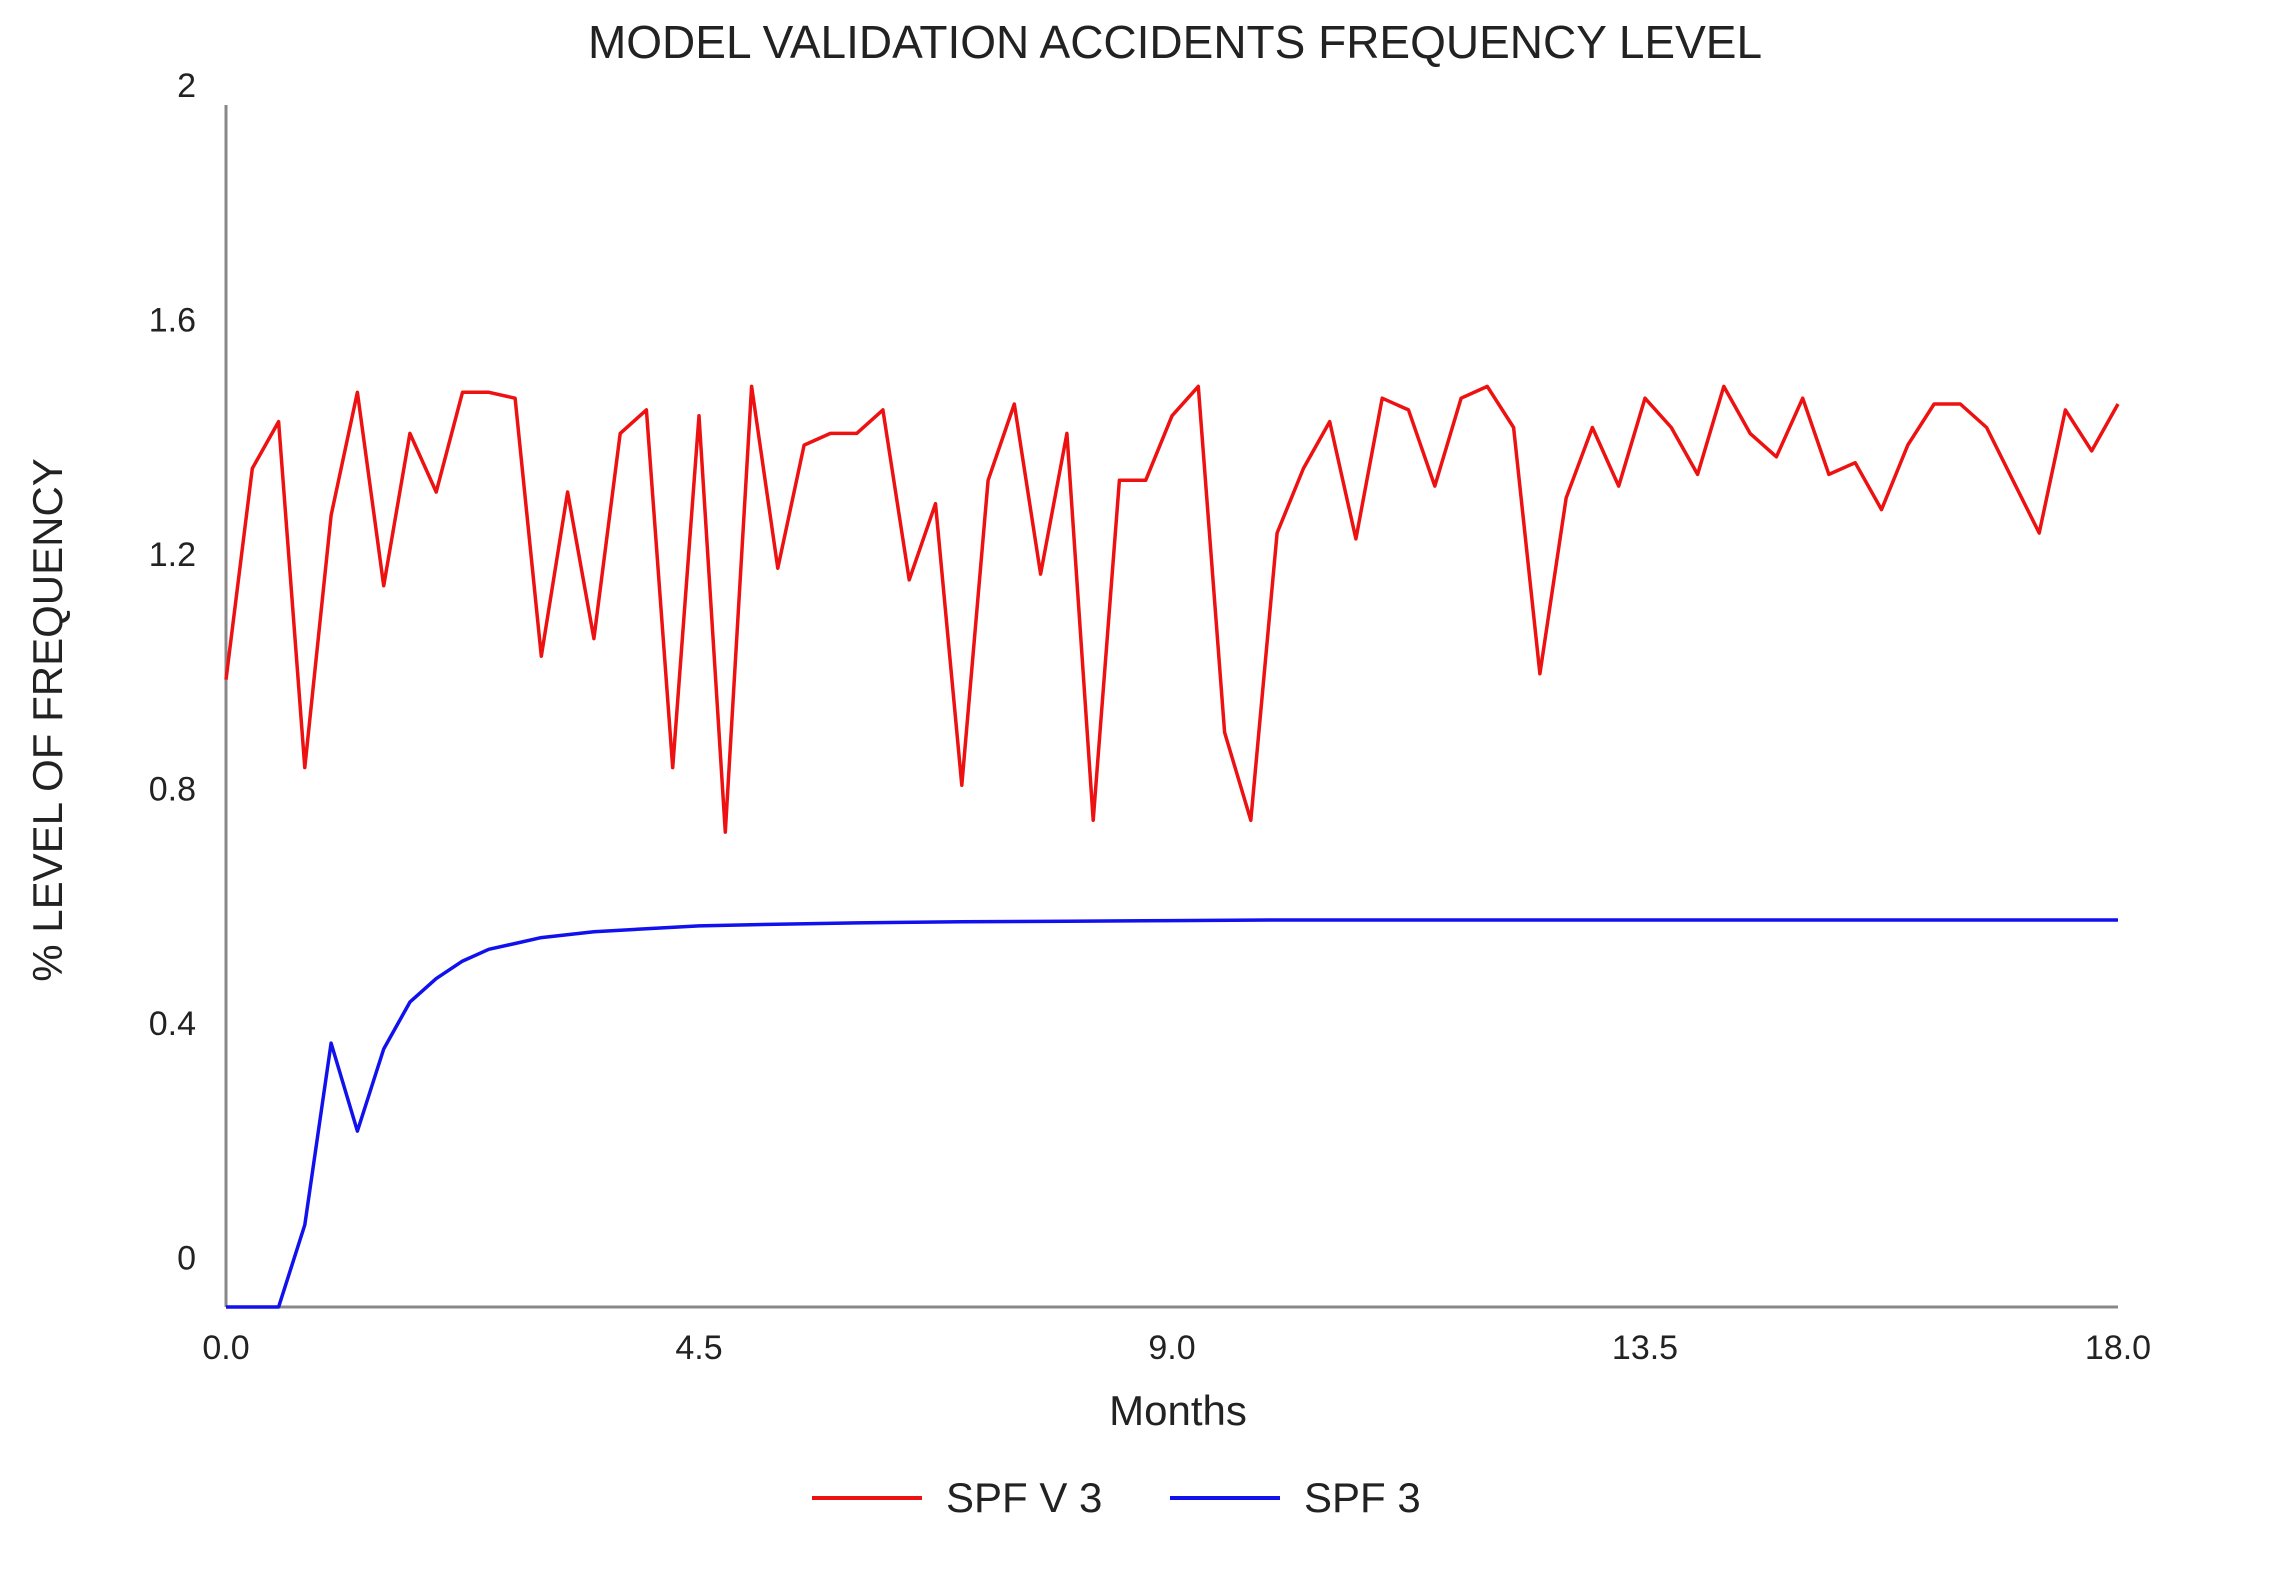 This screenshot has height=1579, width=2284. Describe the element at coordinates (172, 672) in the screenshot. I see `y-axis-ticks: 0 0.4 0.8 1.2 1.6 2` at that location.